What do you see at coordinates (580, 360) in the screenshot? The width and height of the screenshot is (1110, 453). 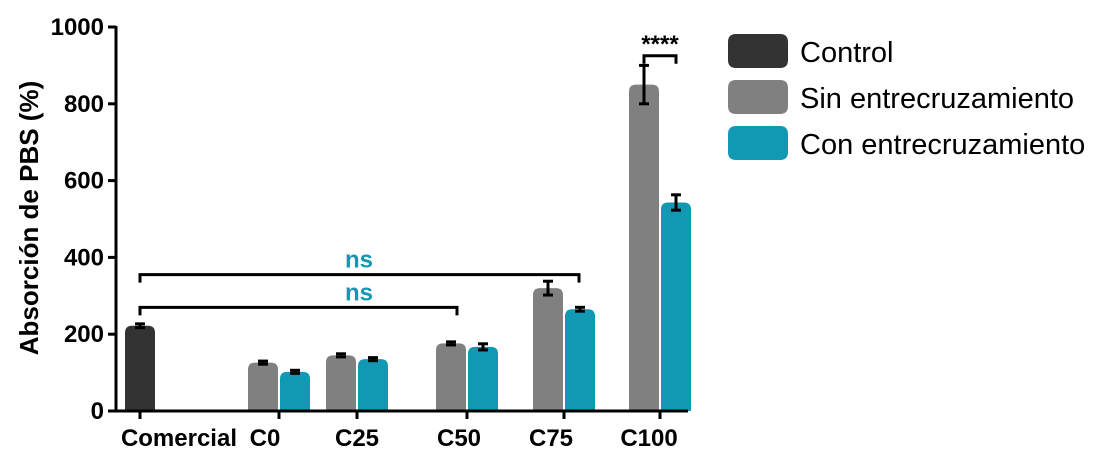 I see `bar-c75-s2` at bounding box center [580, 360].